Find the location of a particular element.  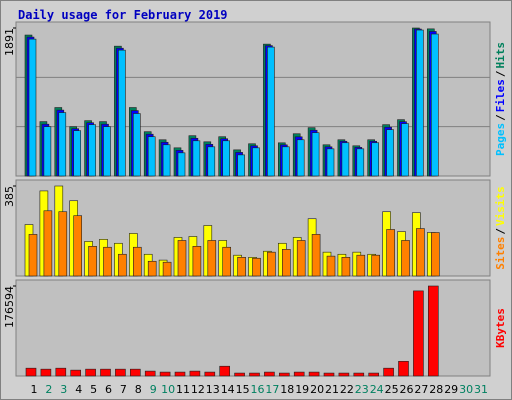

legend-entry: Sites is located at coordinates (500, 253).